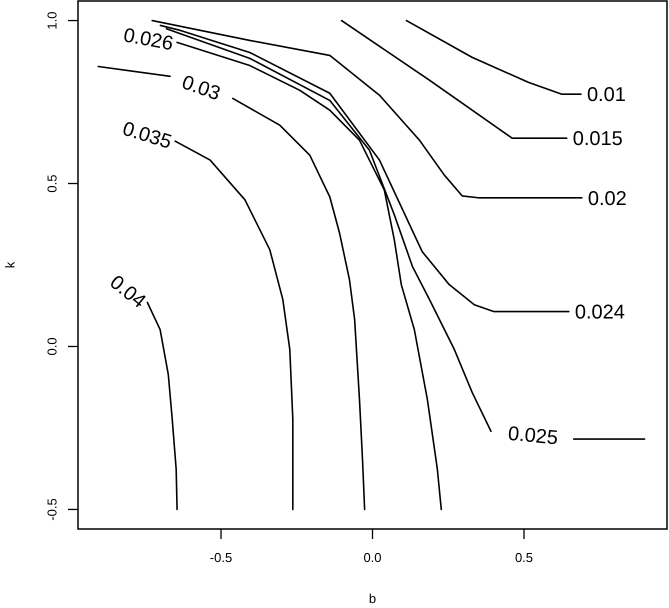 The width and height of the screenshot is (669, 608). Describe the element at coordinates (372, 557) in the screenshot. I see `x-tick-label: 0.0` at that location.